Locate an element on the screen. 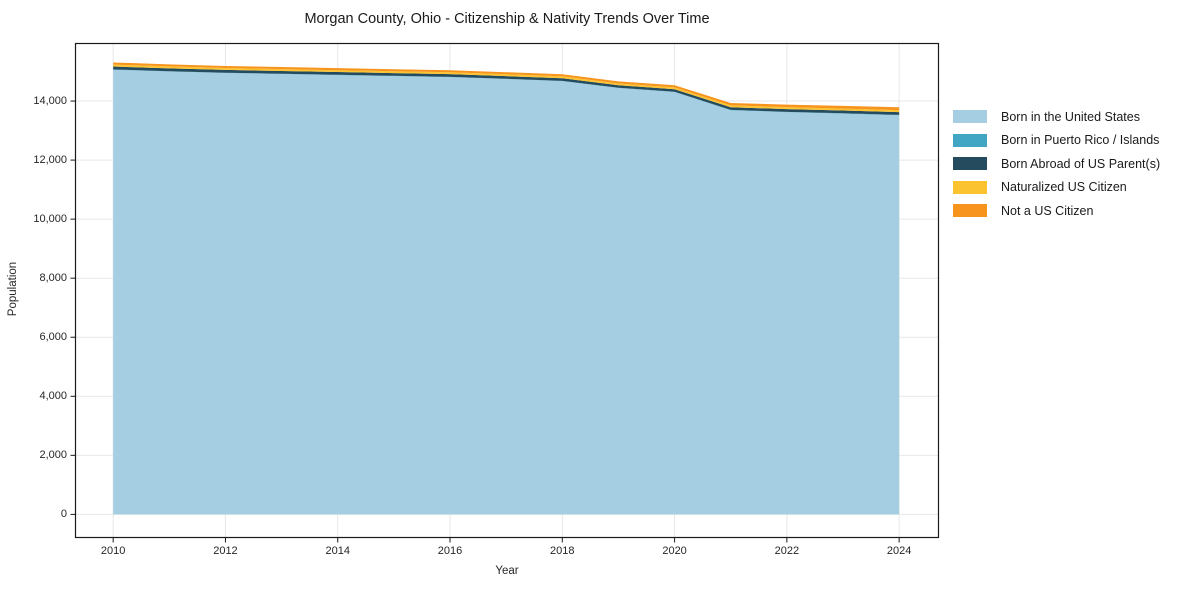 This screenshot has height=590, width=1189. x-tick-label: 2016 is located at coordinates (450, 551).